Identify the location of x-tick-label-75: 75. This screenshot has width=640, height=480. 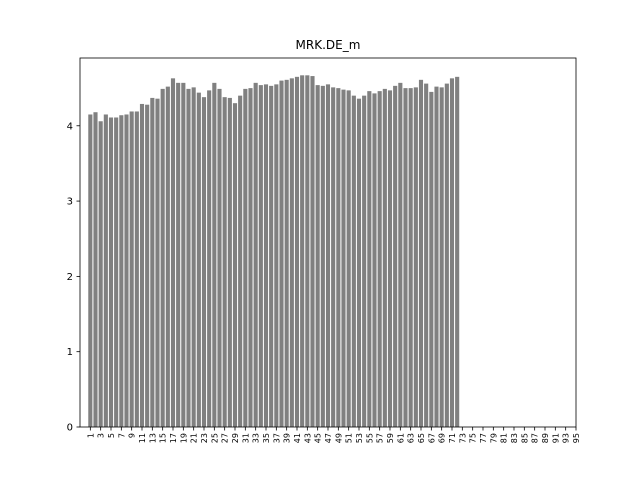
(473, 438).